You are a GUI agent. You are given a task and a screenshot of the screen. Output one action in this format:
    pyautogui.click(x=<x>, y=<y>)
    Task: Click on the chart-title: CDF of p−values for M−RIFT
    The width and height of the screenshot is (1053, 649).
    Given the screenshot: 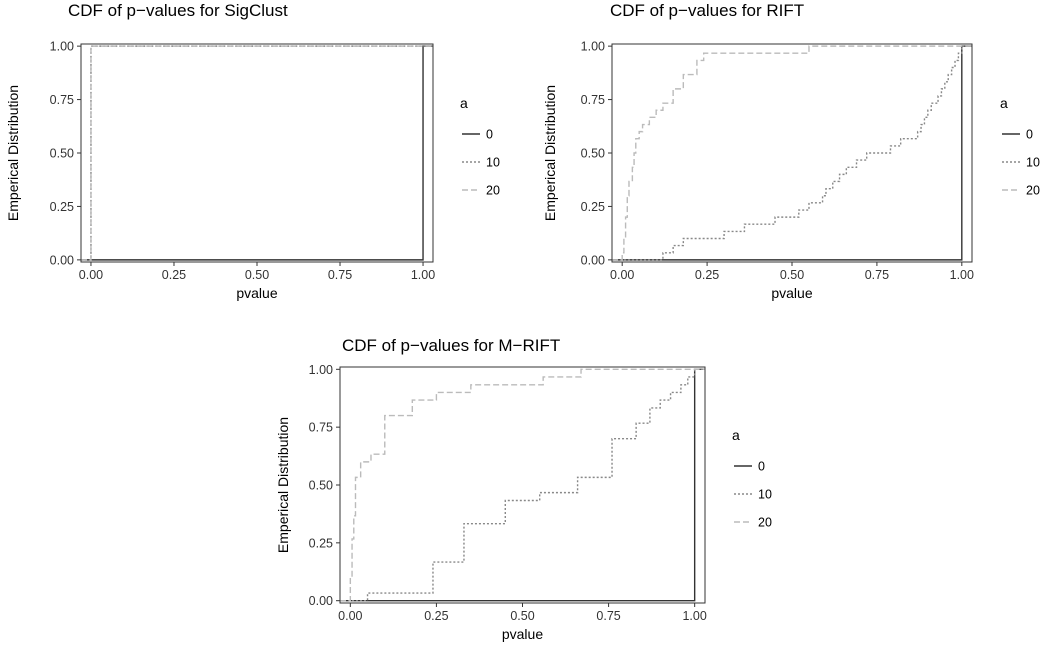 What is the action you would take?
    pyautogui.click(x=451, y=345)
    